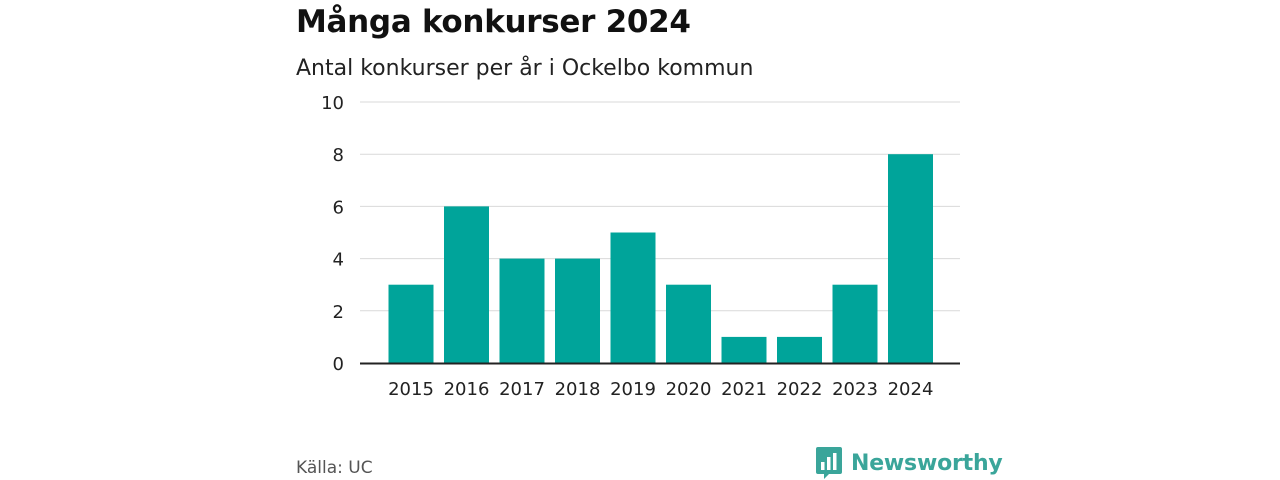  I want to click on bar-2018, so click(577, 310).